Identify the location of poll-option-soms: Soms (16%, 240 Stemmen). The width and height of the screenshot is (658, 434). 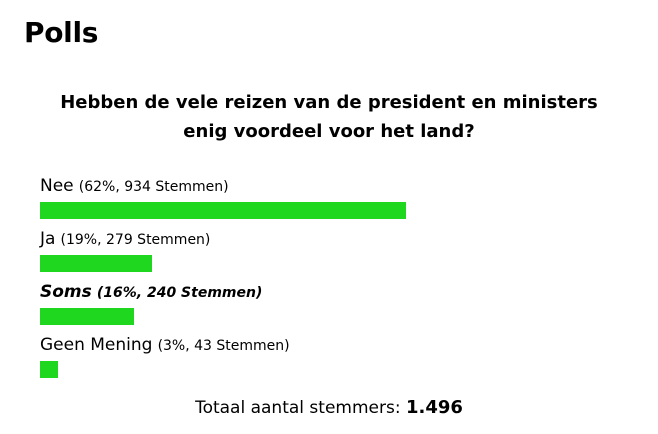
(330, 305).